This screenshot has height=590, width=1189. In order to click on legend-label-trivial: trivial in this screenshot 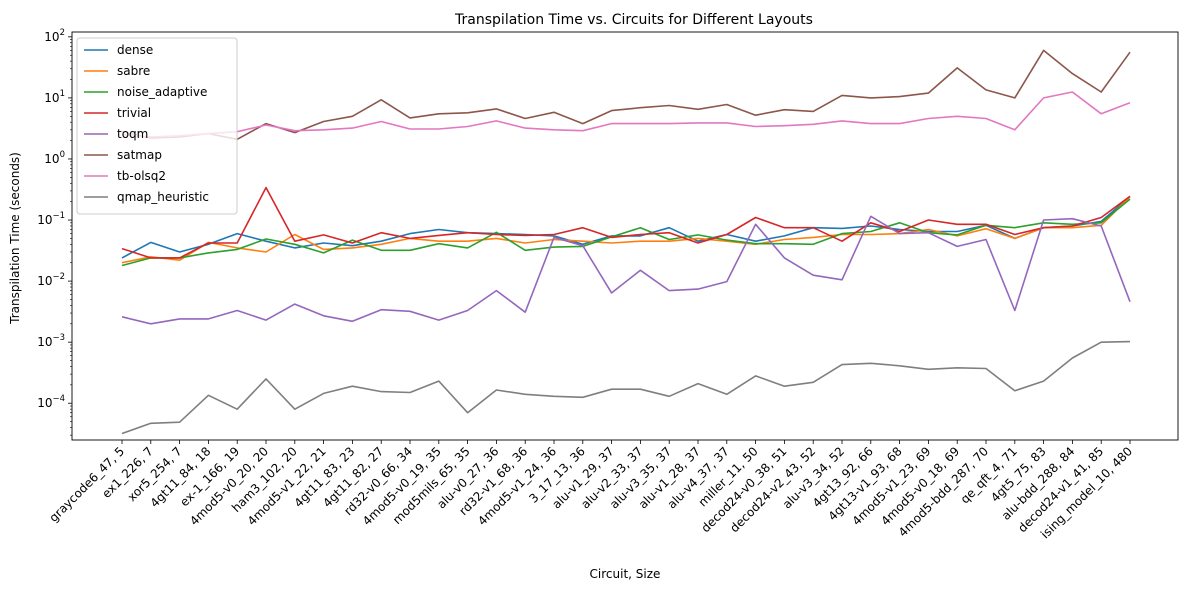, I will do `click(134, 113)`.